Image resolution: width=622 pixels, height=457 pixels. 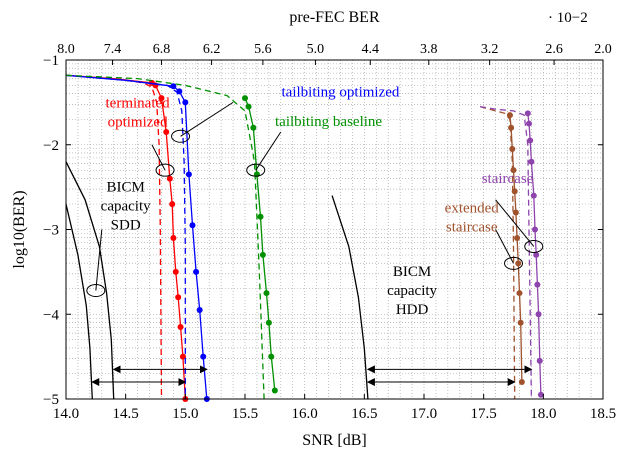 I want to click on y-axis-label: log10(BER), so click(x=19, y=229).